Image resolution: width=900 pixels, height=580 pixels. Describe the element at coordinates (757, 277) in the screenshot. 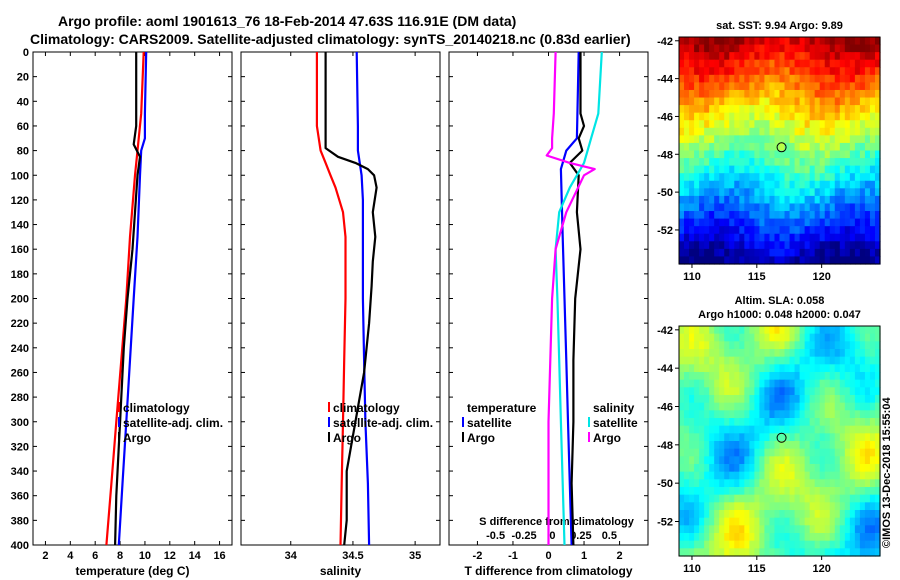

I see `x-tick-label: 115` at that location.